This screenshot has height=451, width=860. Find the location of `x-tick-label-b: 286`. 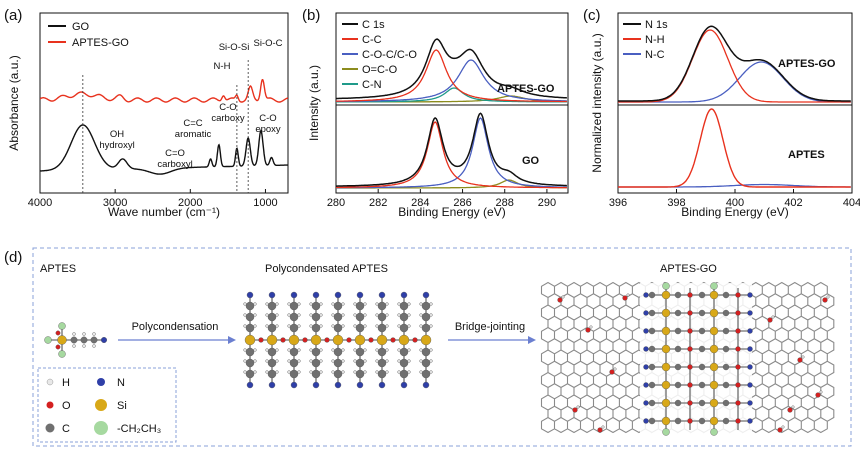

x-tick-label-b: 286 is located at coordinates (462, 203).